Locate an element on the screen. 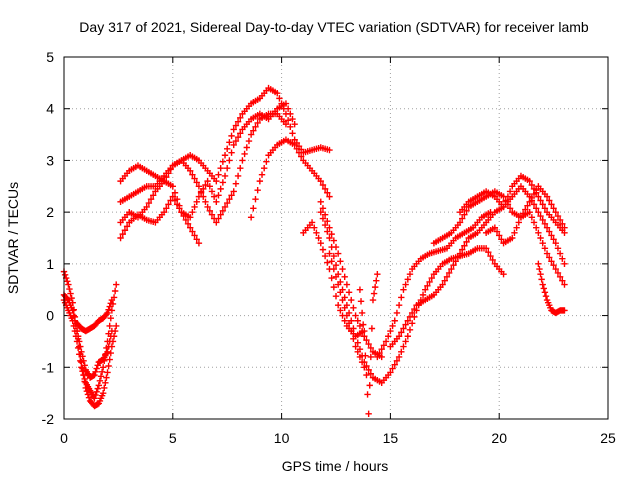 This screenshot has height=480, width=640. x-tick-label: 15 is located at coordinates (391, 438).